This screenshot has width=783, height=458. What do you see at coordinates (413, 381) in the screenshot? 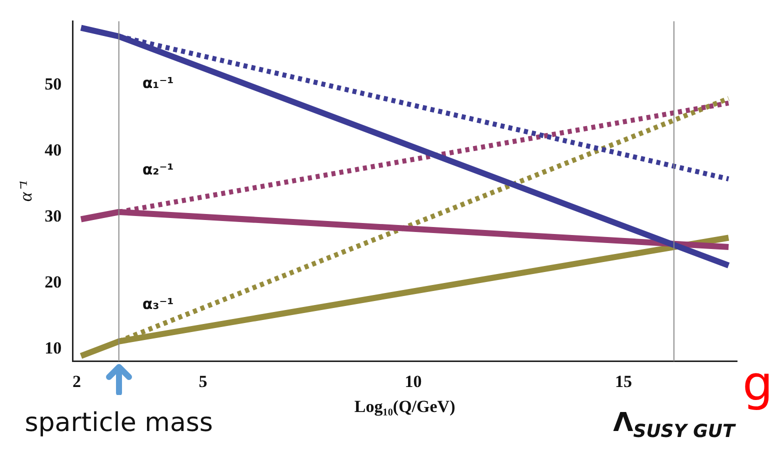
I see `x-tick-label: 10` at bounding box center [413, 381].